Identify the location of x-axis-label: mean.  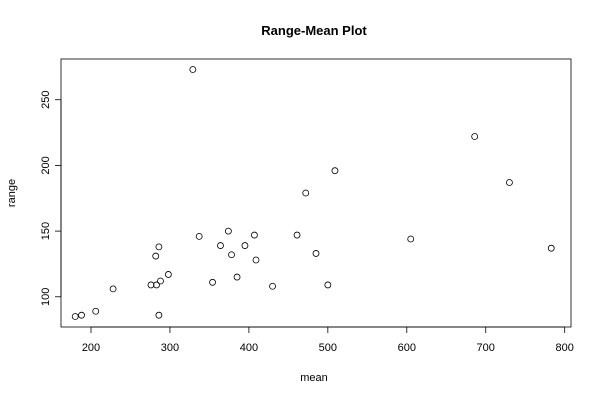
(314, 378).